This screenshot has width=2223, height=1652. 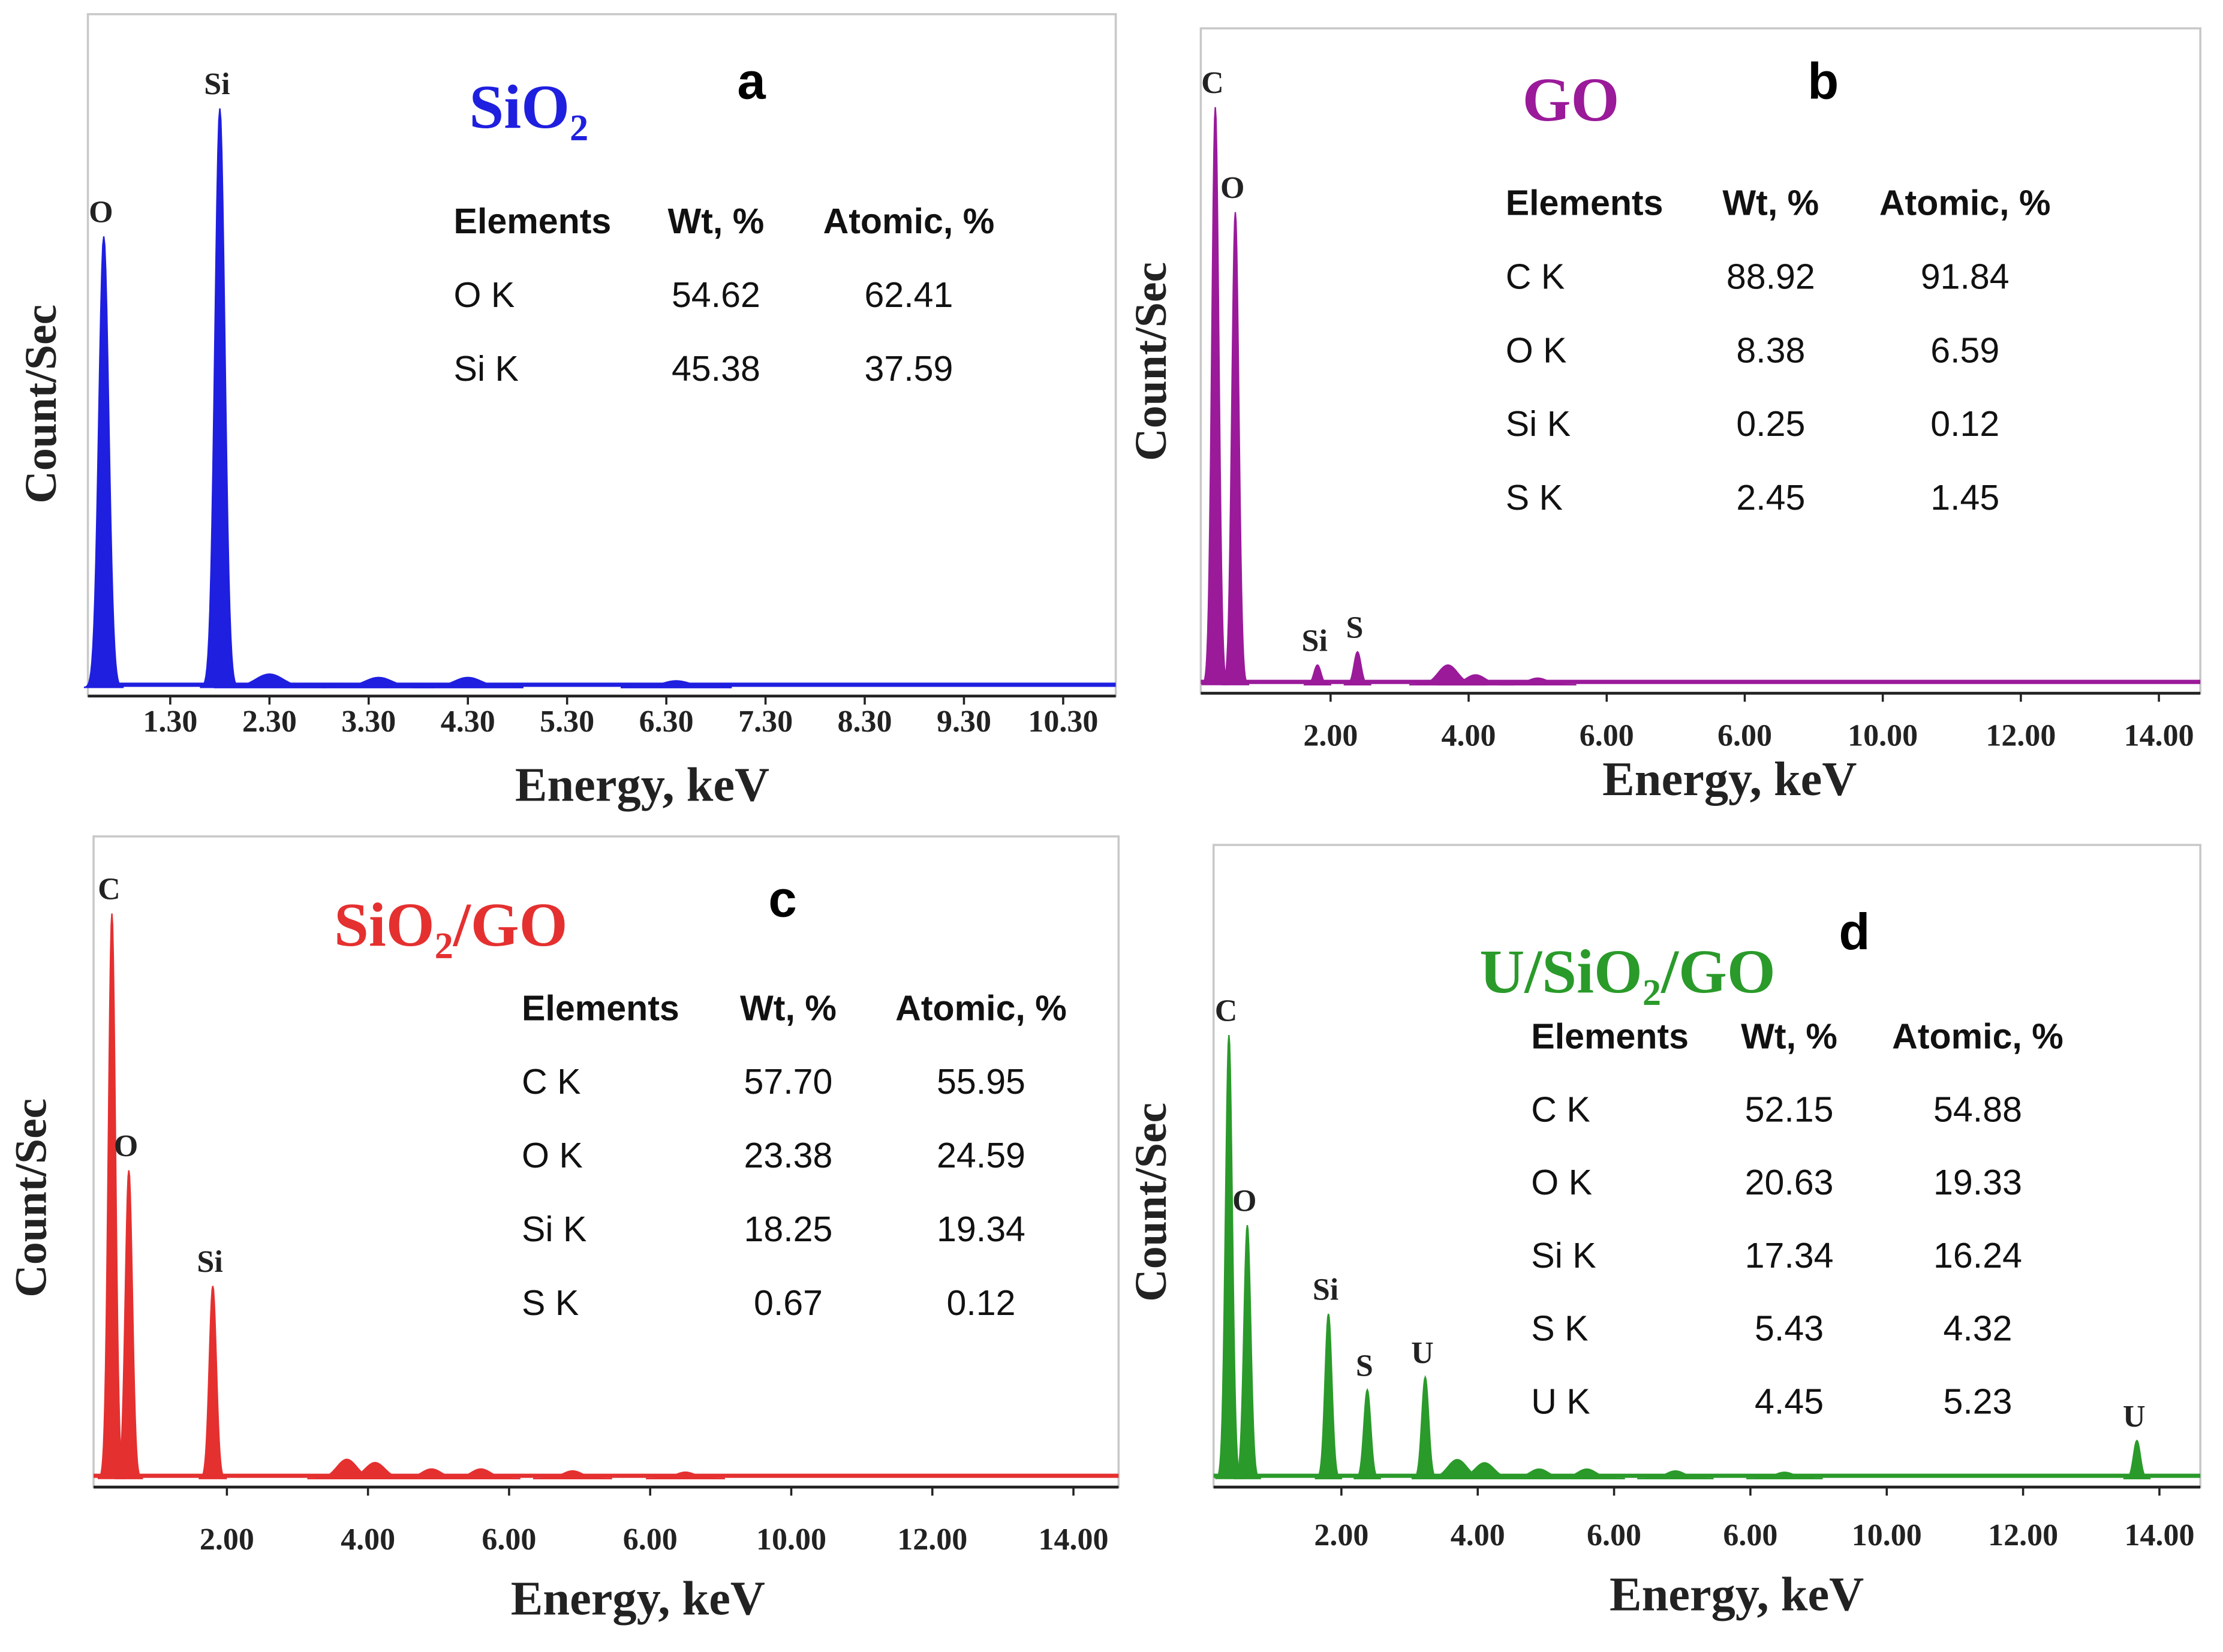 I want to click on table-cell: 17.34, so click(x=1790, y=1255).